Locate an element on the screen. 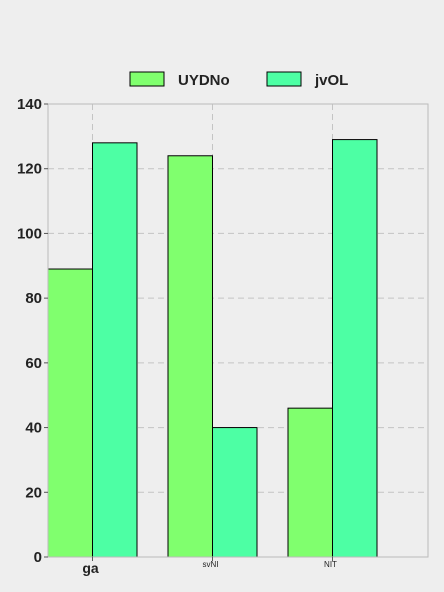  bar-UYDNo-svNI is located at coordinates (190, 356).